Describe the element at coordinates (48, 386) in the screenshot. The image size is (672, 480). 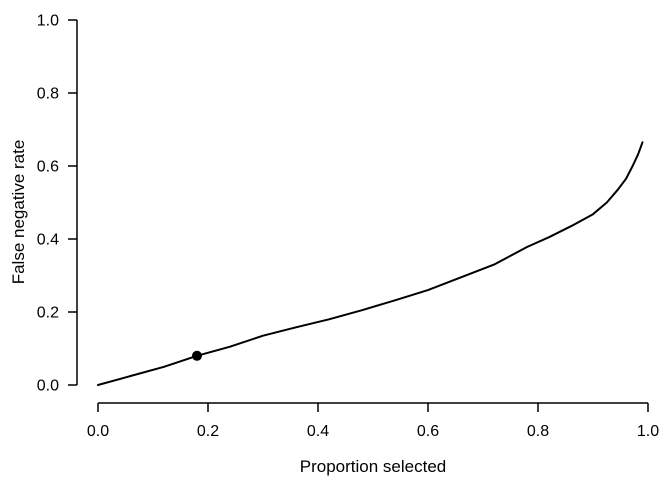
I see `y-tick-label: 0.0` at that location.